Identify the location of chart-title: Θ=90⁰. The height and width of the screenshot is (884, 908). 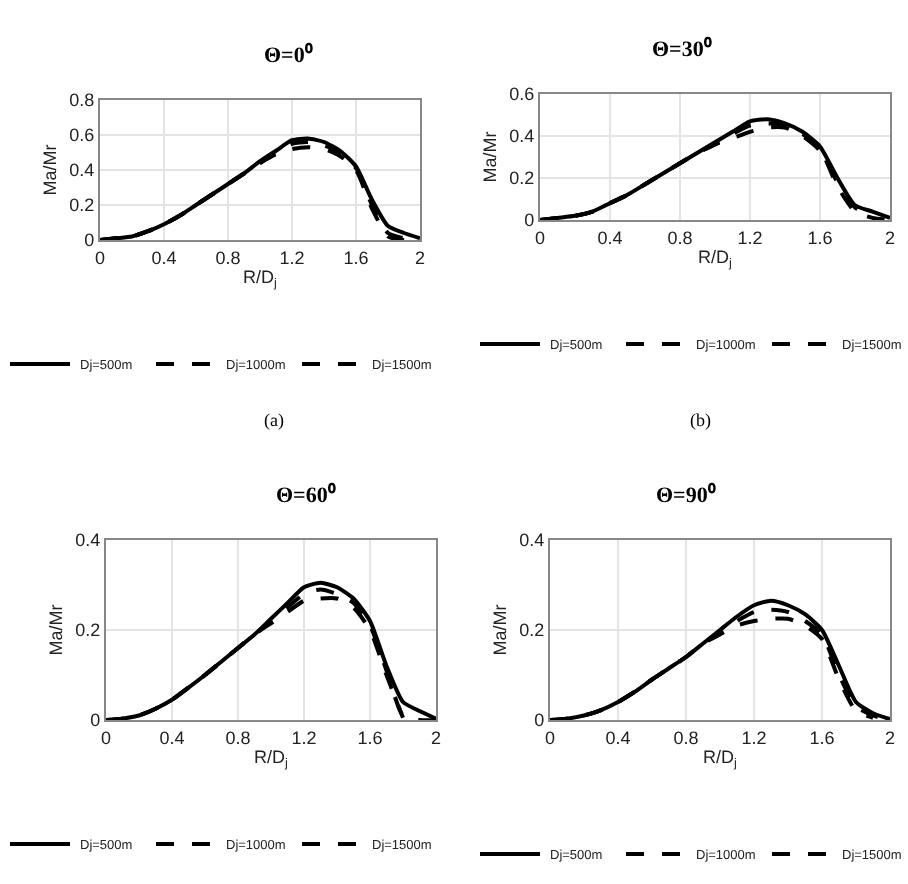
(686, 495).